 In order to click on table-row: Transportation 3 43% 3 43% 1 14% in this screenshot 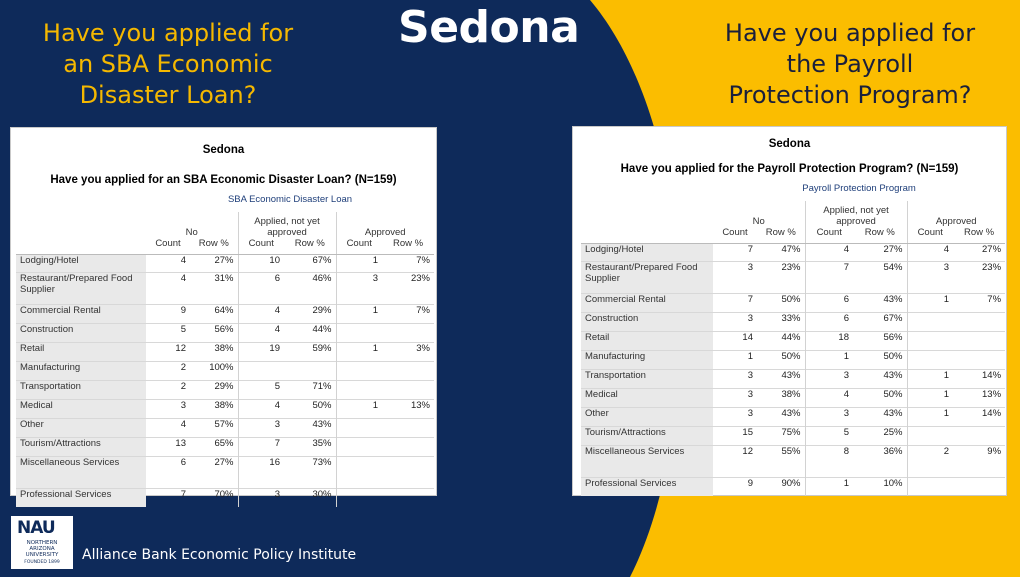, I will do `click(793, 378)`.